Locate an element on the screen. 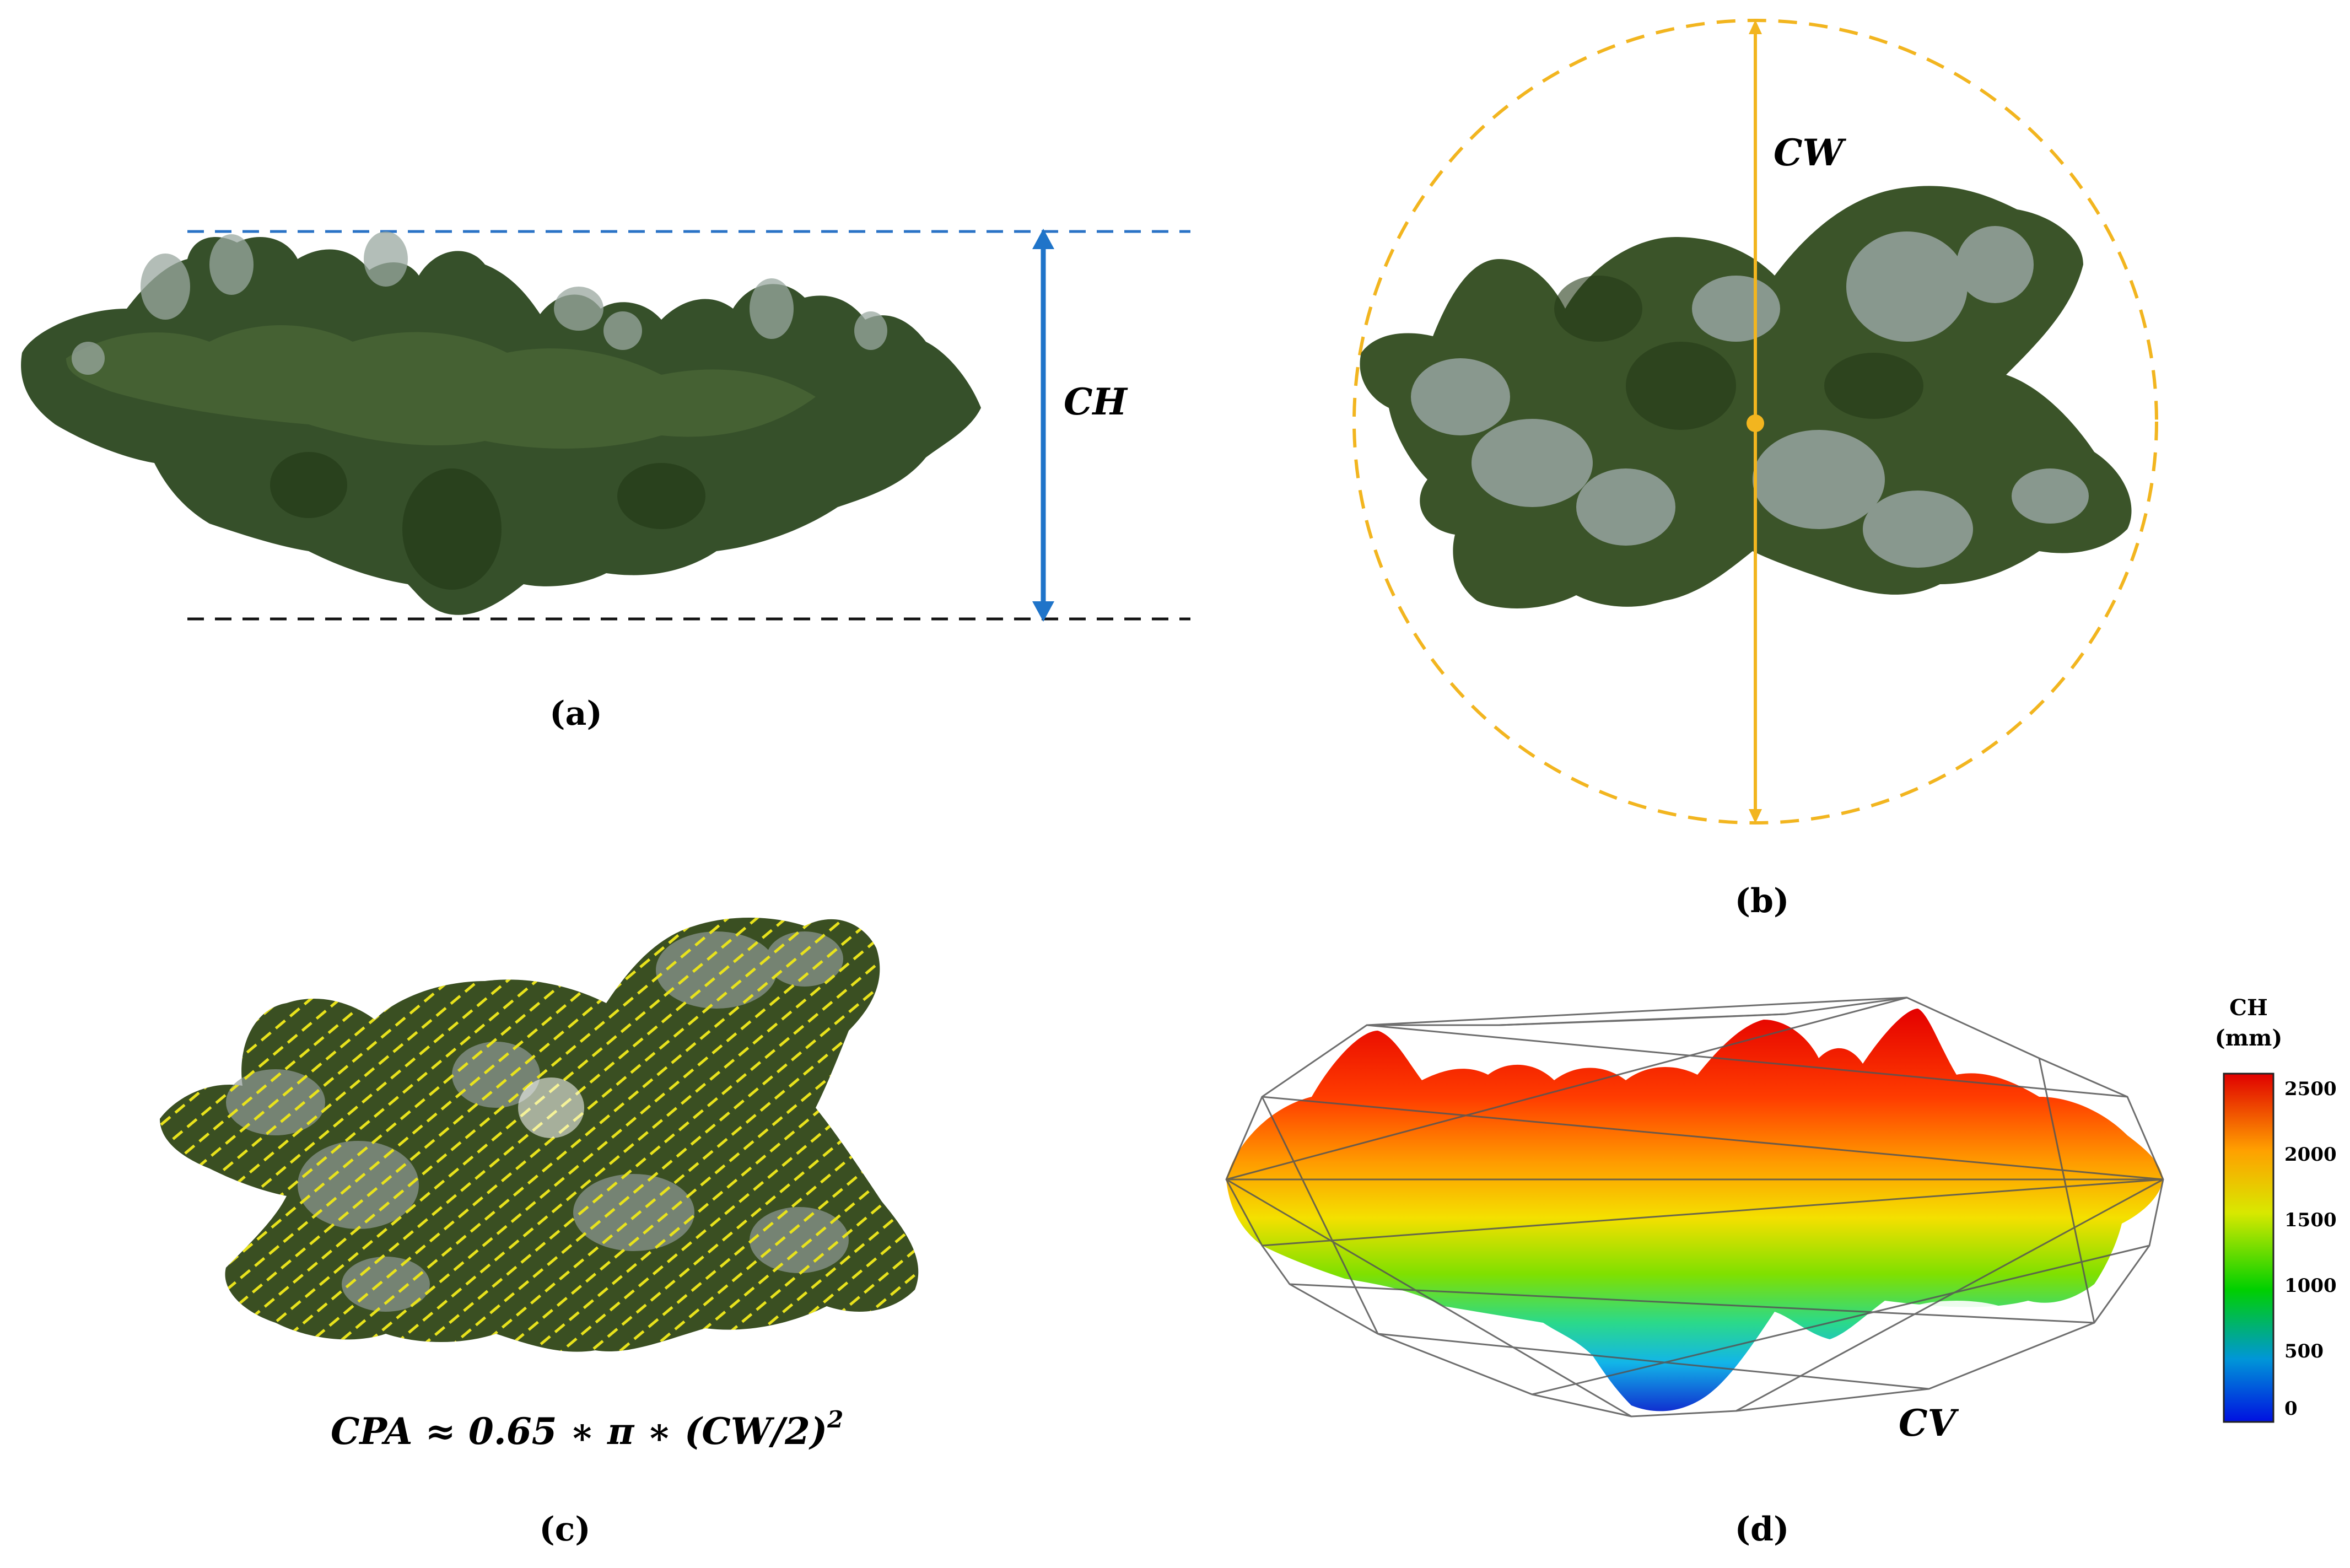  ch-arrow is located at coordinates (1043, 425).